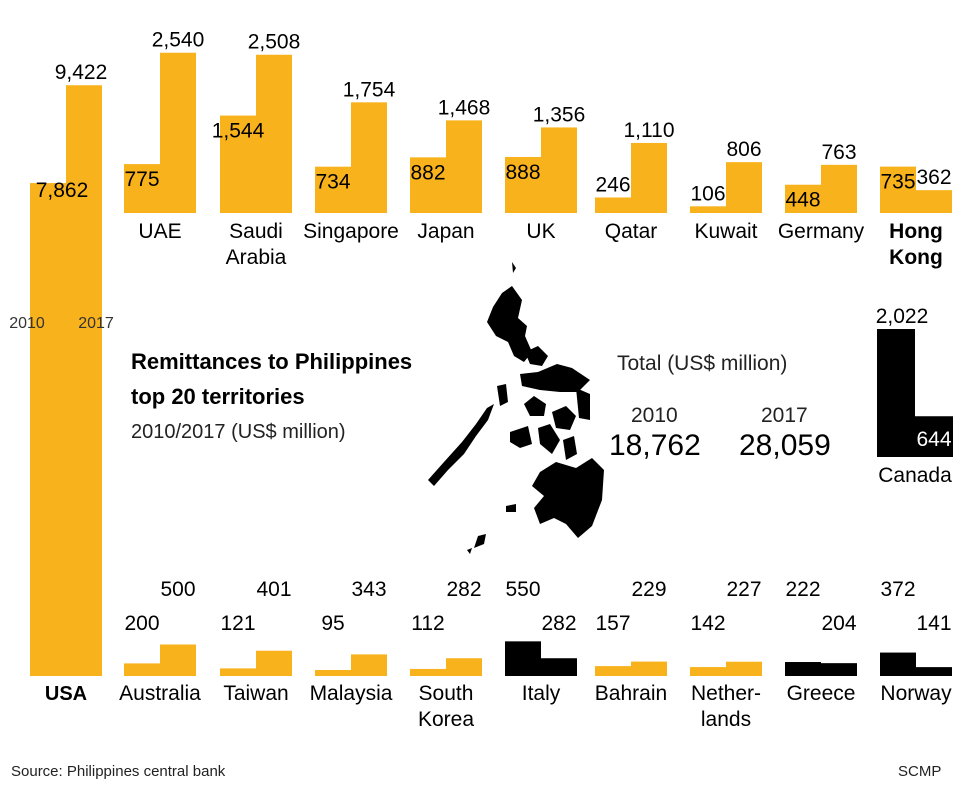 Image resolution: width=972 pixels, height=794 pixels. What do you see at coordinates (48, 429) in the screenshot?
I see `bar-usa-2010` at bounding box center [48, 429].